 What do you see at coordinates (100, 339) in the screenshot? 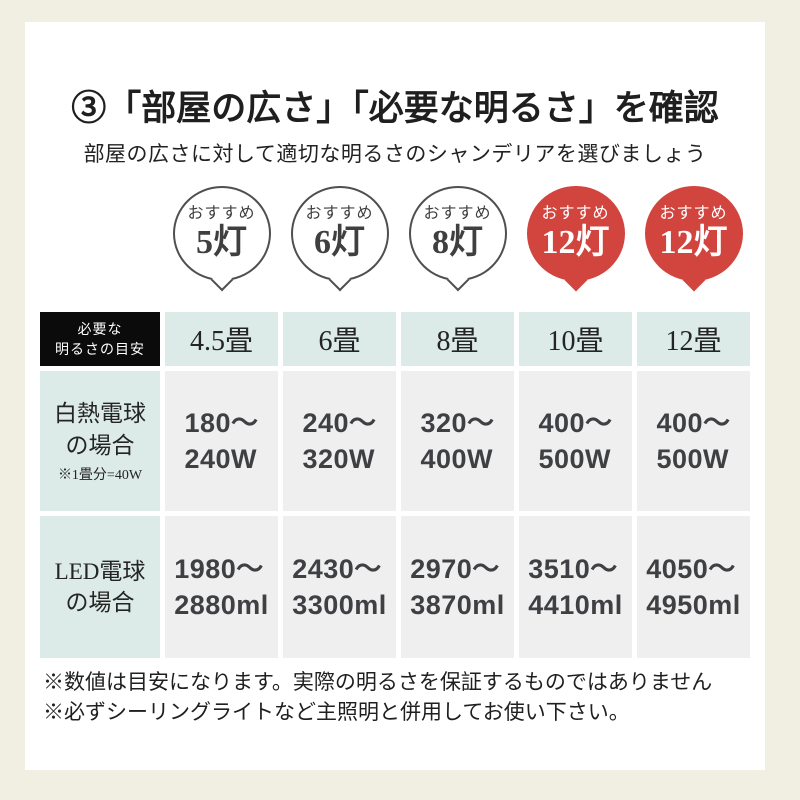
I see `table-corner-header: 必要な 明るさの目安` at bounding box center [100, 339].